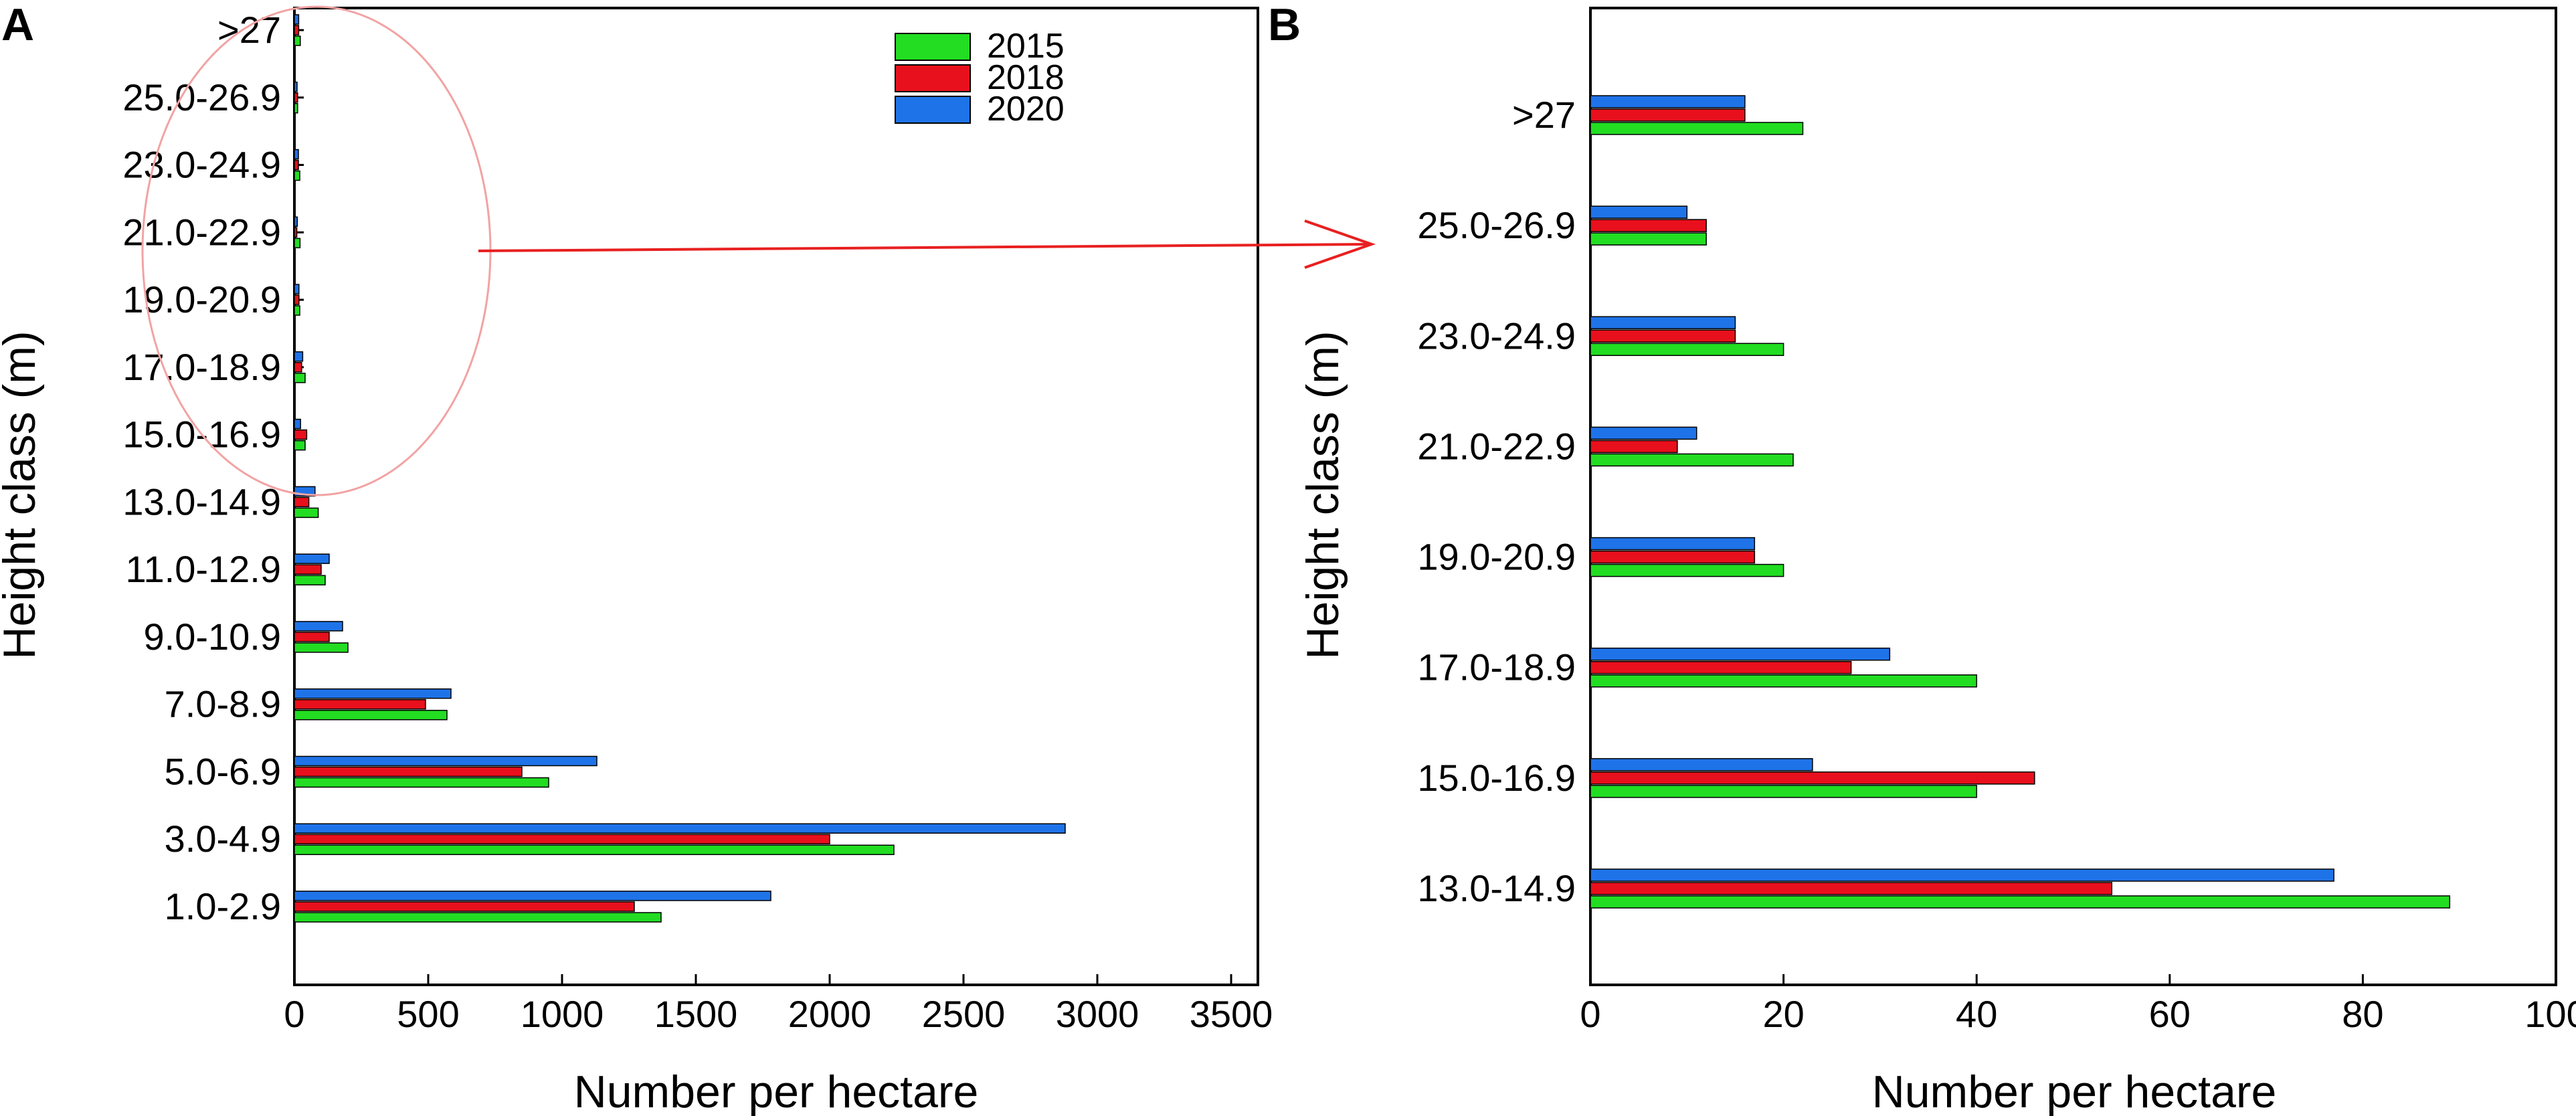 This screenshot has height=1116, width=2576. Describe the element at coordinates (1544, 115) in the screenshot. I see `y-tick-label: >27` at that location.